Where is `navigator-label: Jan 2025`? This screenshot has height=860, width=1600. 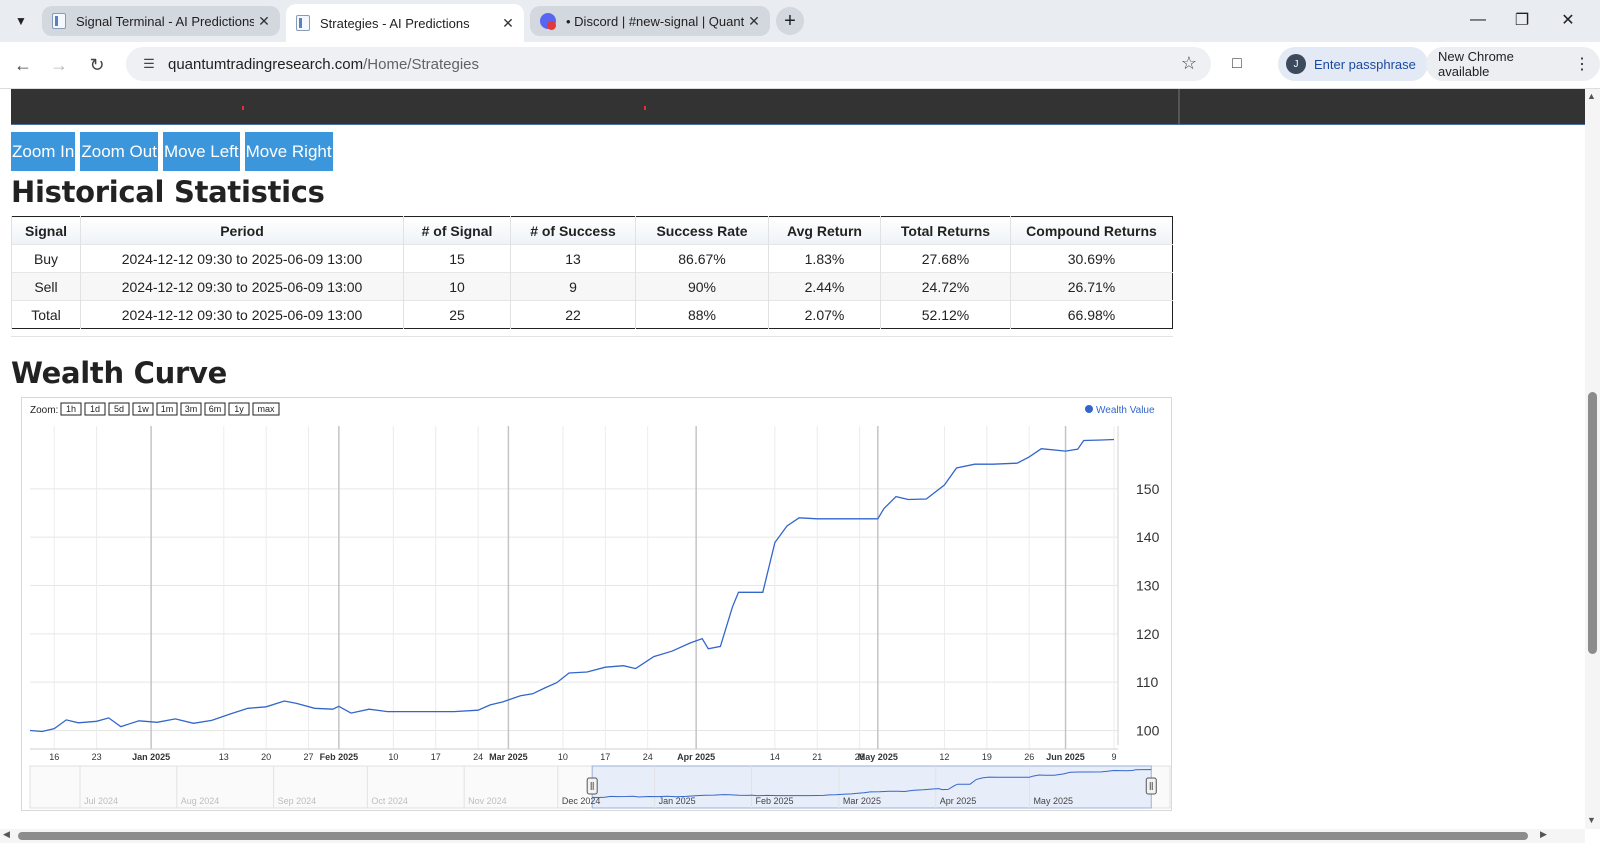 navigator-label: Jan 2025 is located at coordinates (677, 801).